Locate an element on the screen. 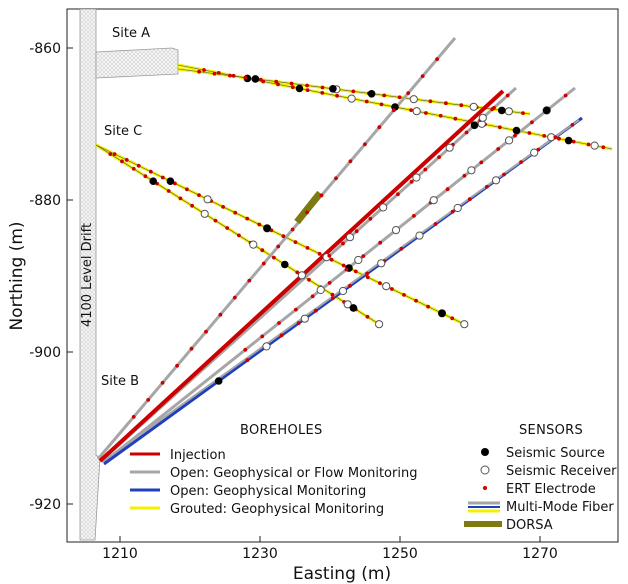  legend-item-open-flow: Open: Geophysical or Flow Monitoring is located at coordinates (293, 473).